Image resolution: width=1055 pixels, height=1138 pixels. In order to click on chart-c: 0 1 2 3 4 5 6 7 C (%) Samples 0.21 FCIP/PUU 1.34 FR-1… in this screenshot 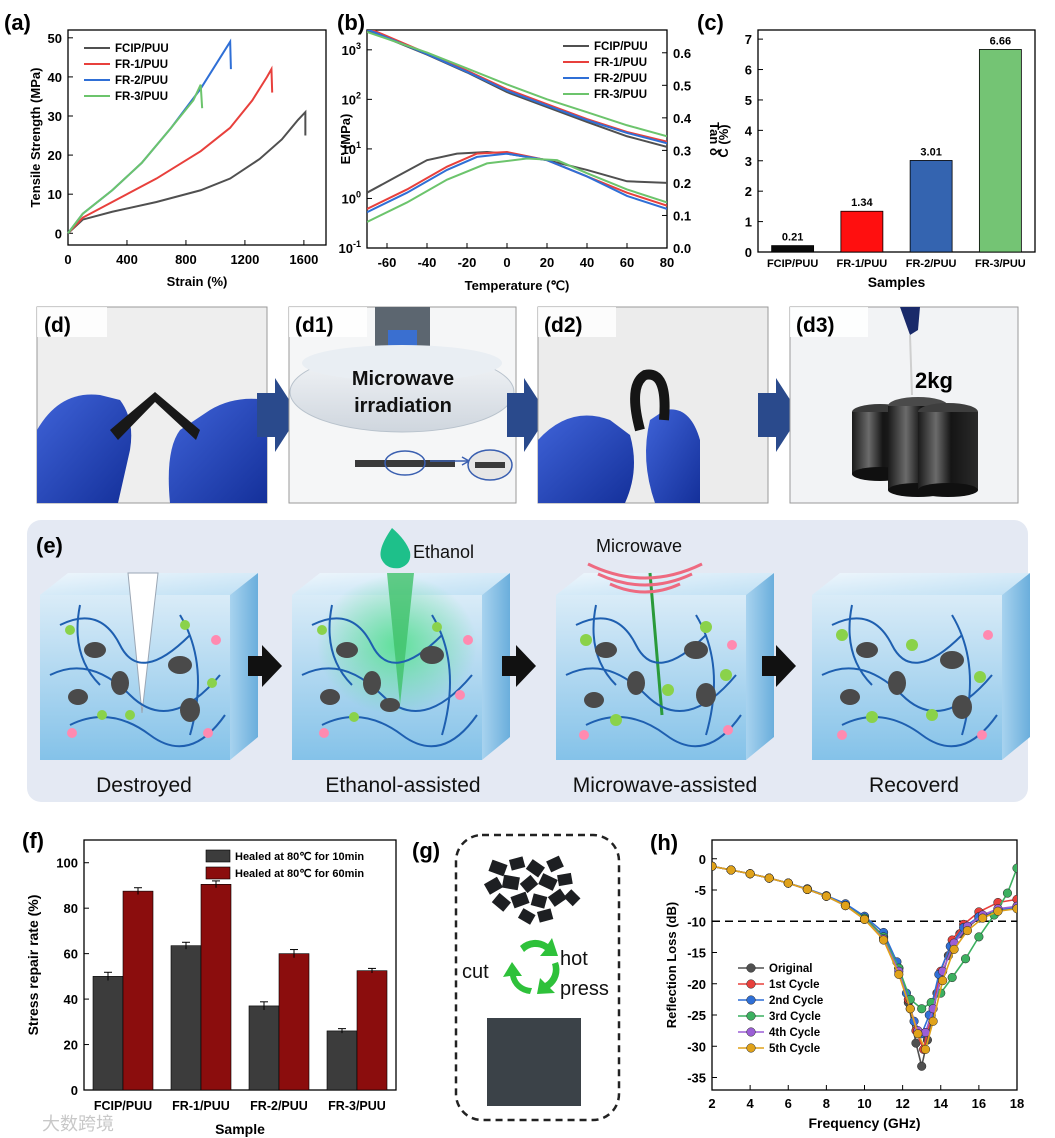, I will do `click(876, 159)`.